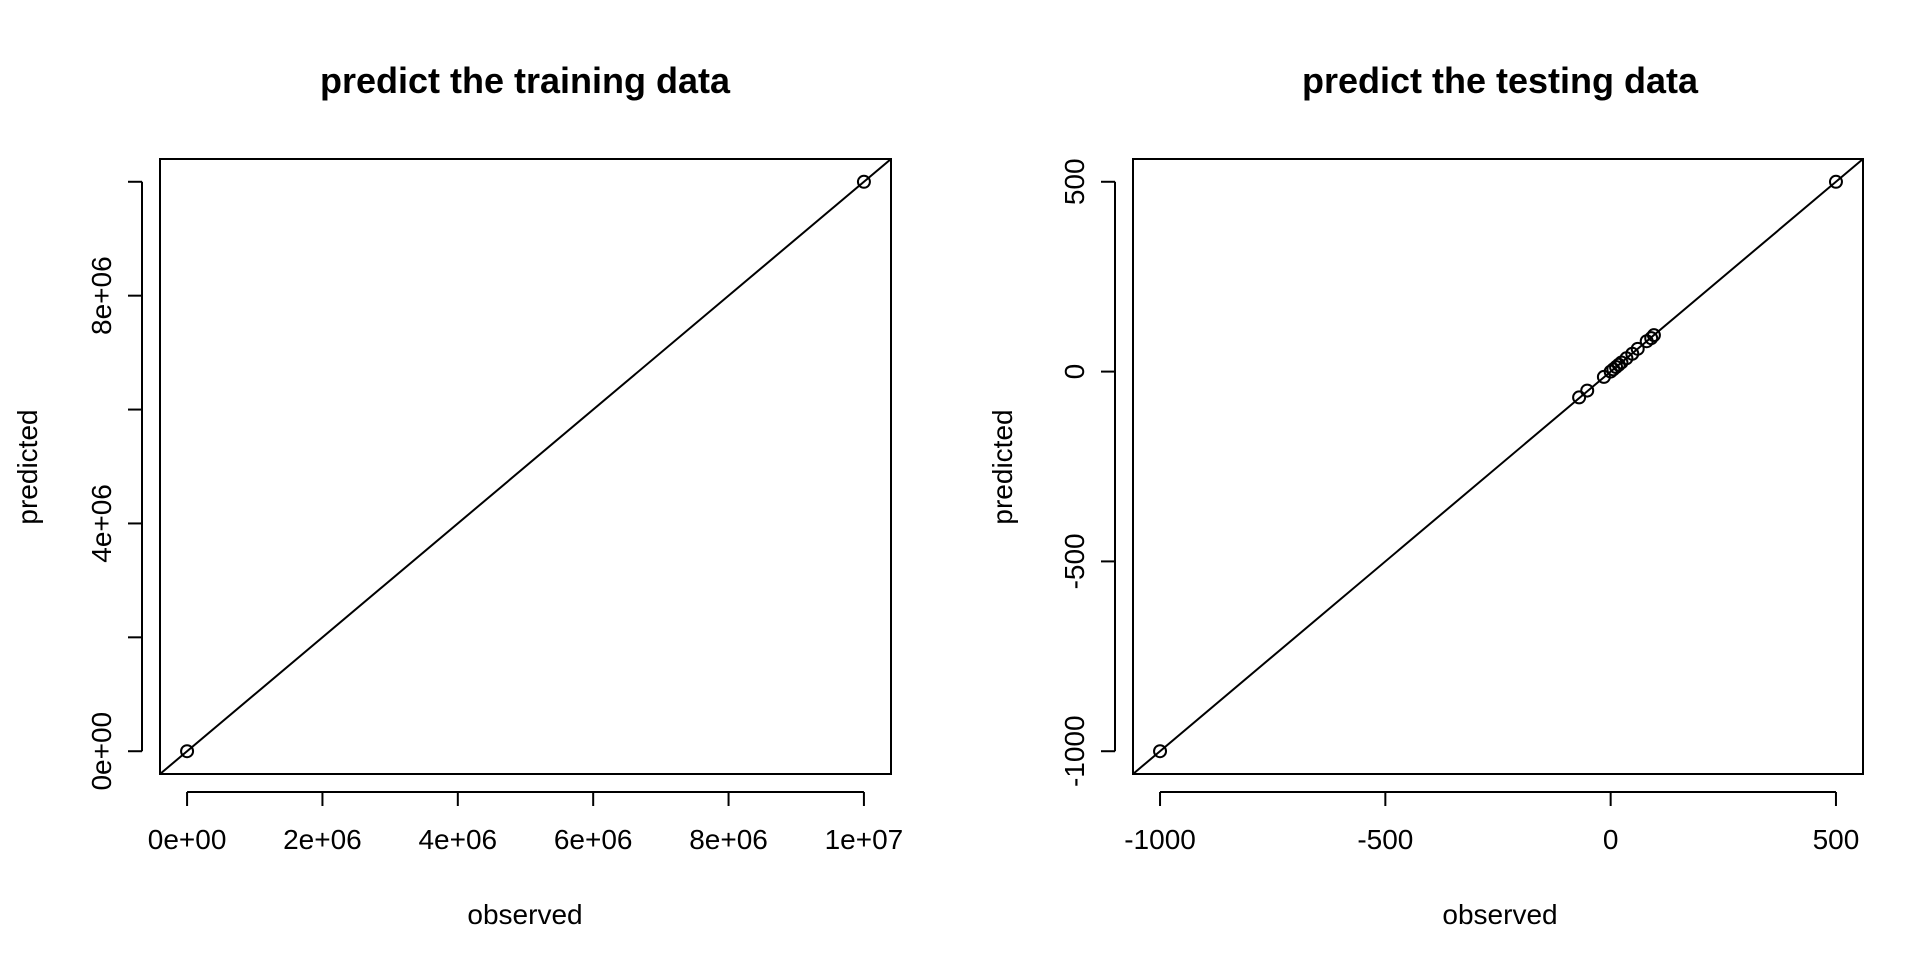  Describe the element at coordinates (864, 839) in the screenshot. I see `training-x-tick-label: 1e+07` at that location.